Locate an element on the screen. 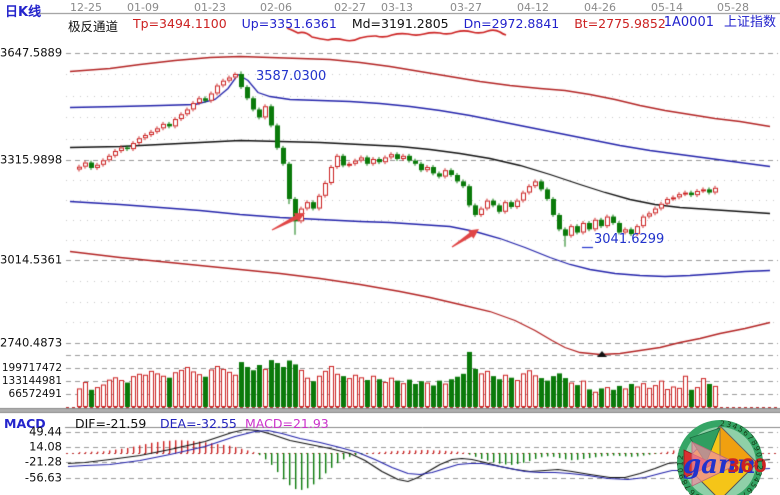 The image size is (780, 495). volume-axis-label: 133144981 is located at coordinates (31, 380).